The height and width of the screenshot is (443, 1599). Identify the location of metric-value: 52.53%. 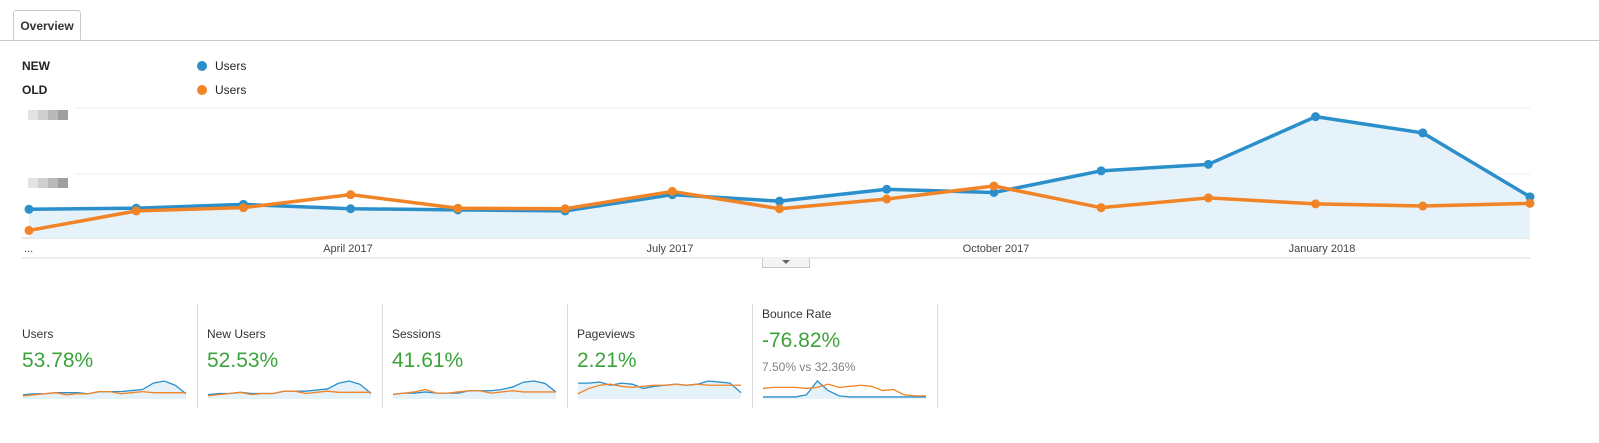
(243, 360).